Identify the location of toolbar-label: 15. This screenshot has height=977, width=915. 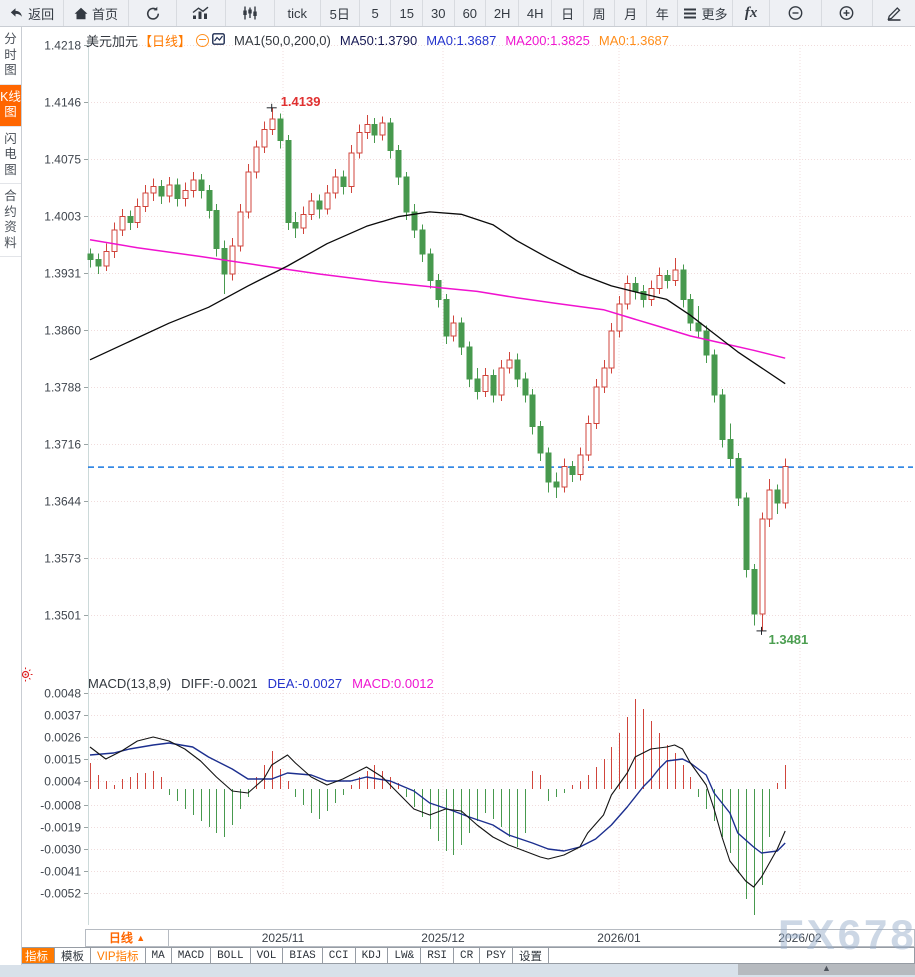
(406, 13).